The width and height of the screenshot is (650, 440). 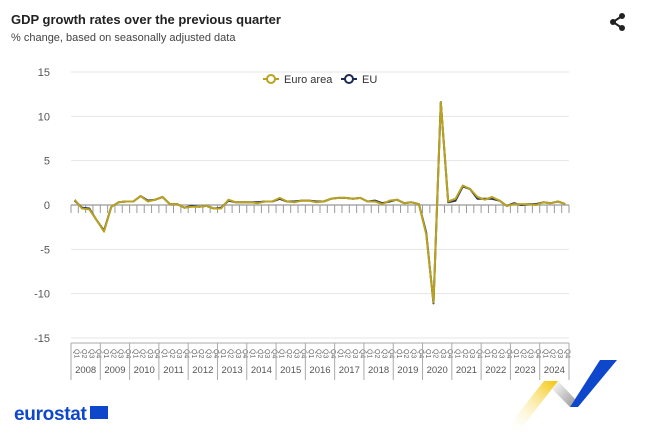 What do you see at coordinates (47, 206) in the screenshot?
I see `y-tick-label: 0` at bounding box center [47, 206].